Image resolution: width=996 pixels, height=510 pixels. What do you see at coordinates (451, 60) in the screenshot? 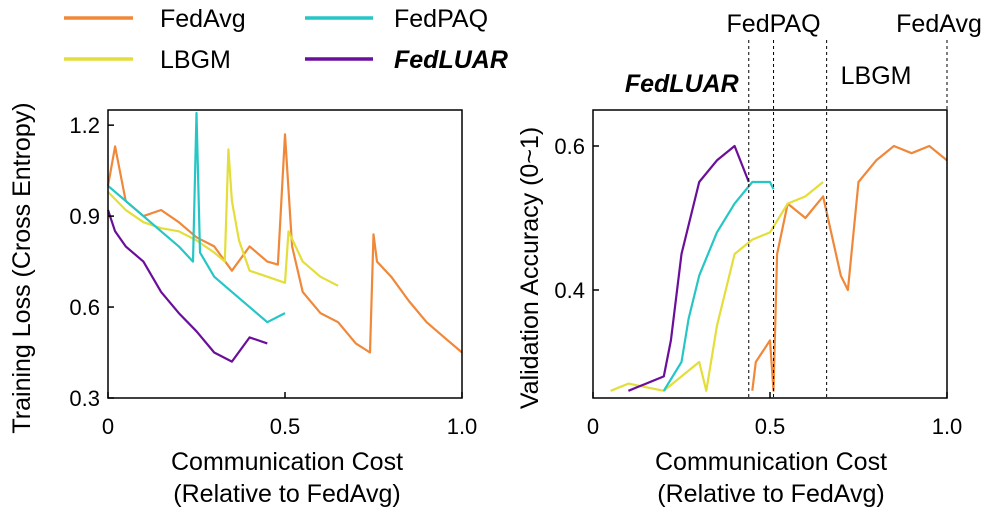
I see `legend-label-fedluar: FedLUAR` at bounding box center [451, 60].